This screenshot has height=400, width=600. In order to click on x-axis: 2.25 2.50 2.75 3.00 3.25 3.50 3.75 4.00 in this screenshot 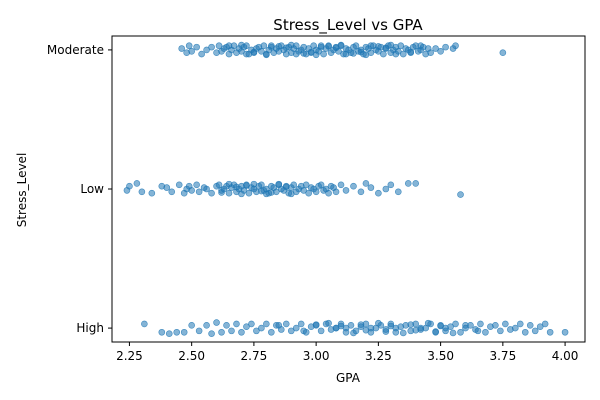, I will do `click(347, 352)`.